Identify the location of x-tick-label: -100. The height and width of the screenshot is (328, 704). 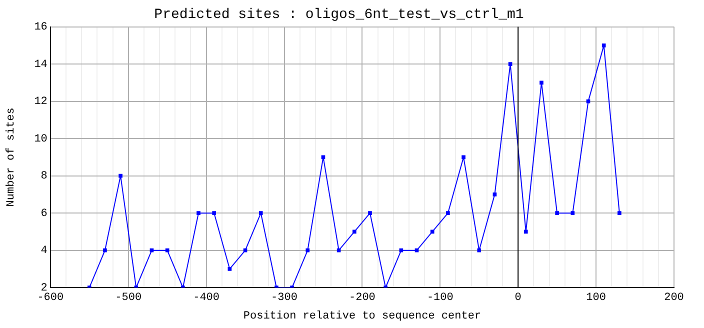
(440, 298).